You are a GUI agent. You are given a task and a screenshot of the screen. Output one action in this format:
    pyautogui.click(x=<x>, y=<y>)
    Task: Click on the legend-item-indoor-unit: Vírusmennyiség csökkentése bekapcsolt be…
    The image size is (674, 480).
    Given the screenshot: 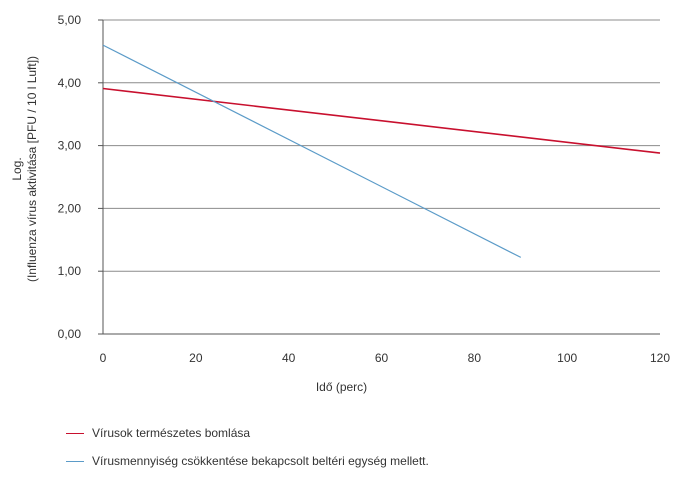 What is the action you would take?
    pyautogui.click(x=247, y=461)
    